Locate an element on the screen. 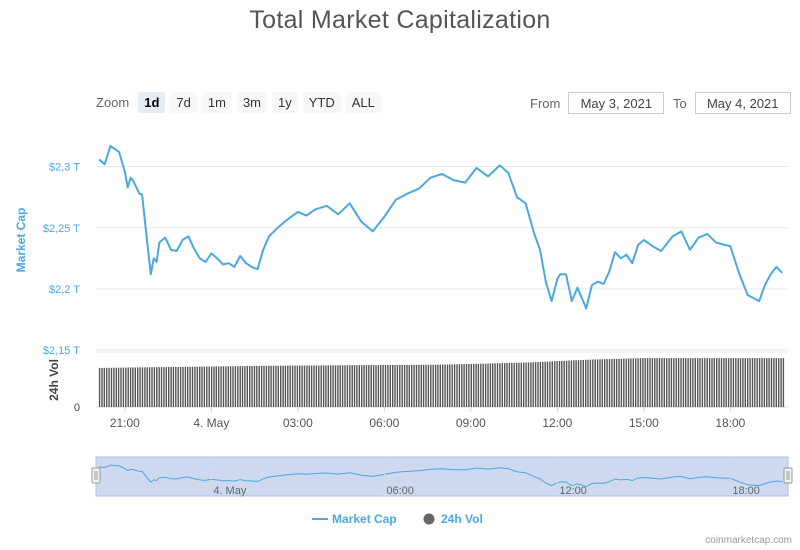 The height and width of the screenshot is (550, 800). from-date-input is located at coordinates (616, 103).